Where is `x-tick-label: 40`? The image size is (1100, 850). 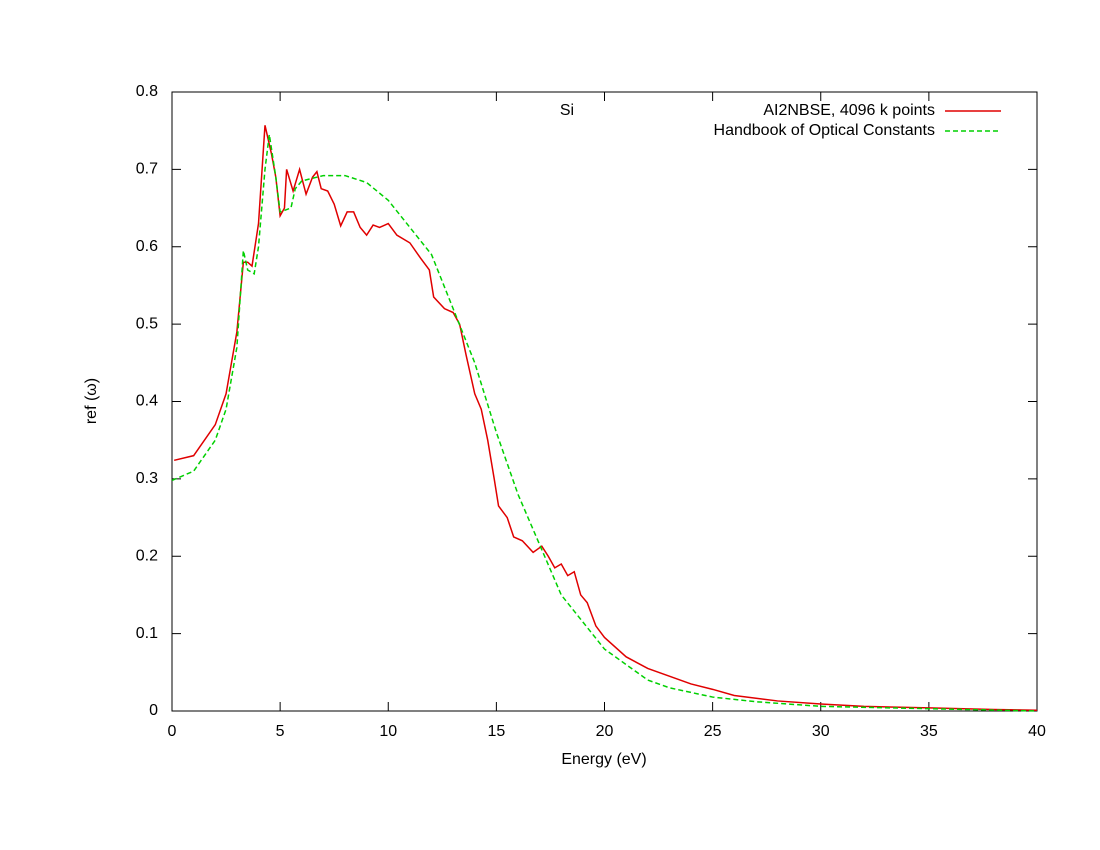
x-tick-label: 40 is located at coordinates (1037, 731).